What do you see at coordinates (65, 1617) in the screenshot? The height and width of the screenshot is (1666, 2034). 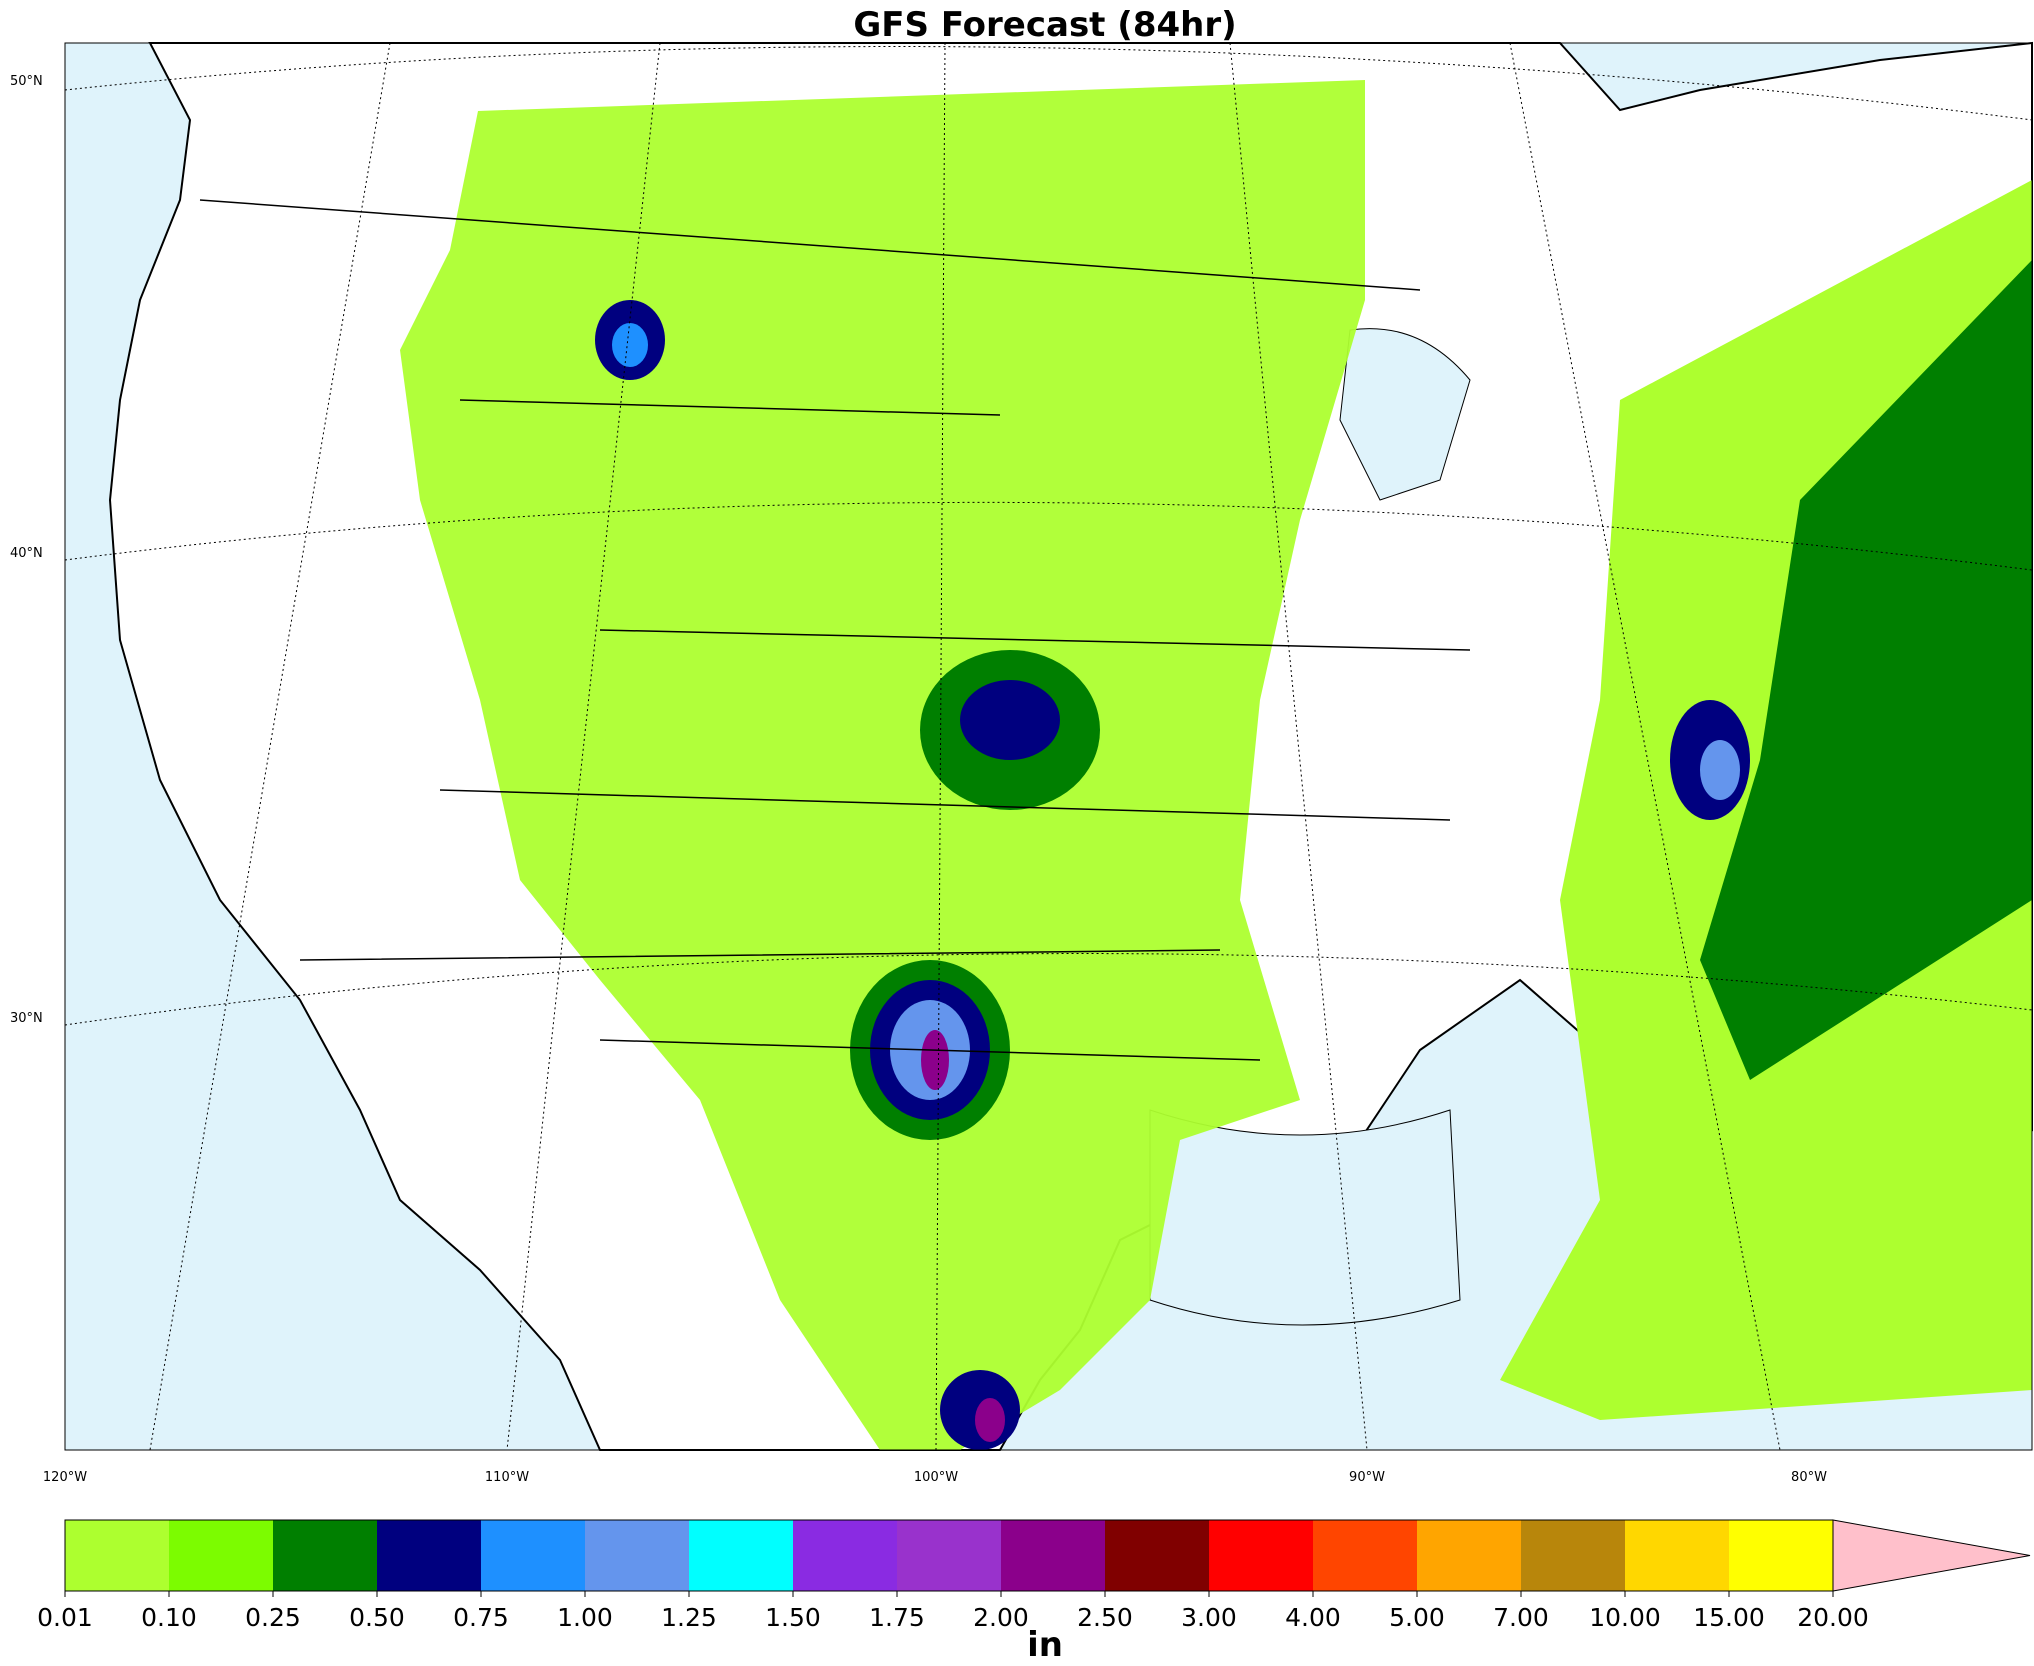 I see `colorbar-tick-label: 0.01` at bounding box center [65, 1617].